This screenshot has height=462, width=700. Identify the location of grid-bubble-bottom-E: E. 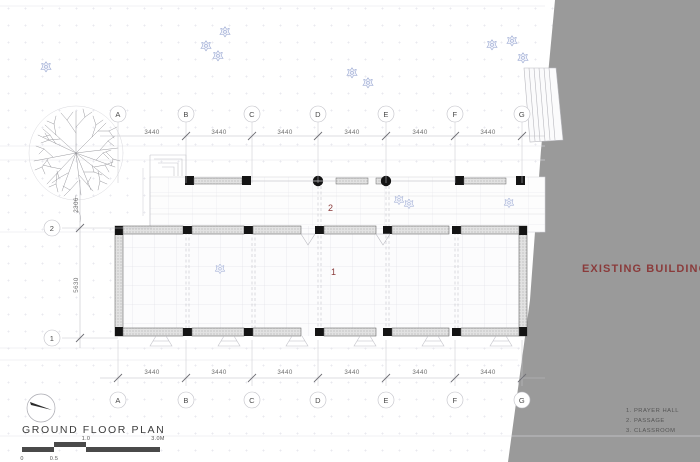
(385, 400).